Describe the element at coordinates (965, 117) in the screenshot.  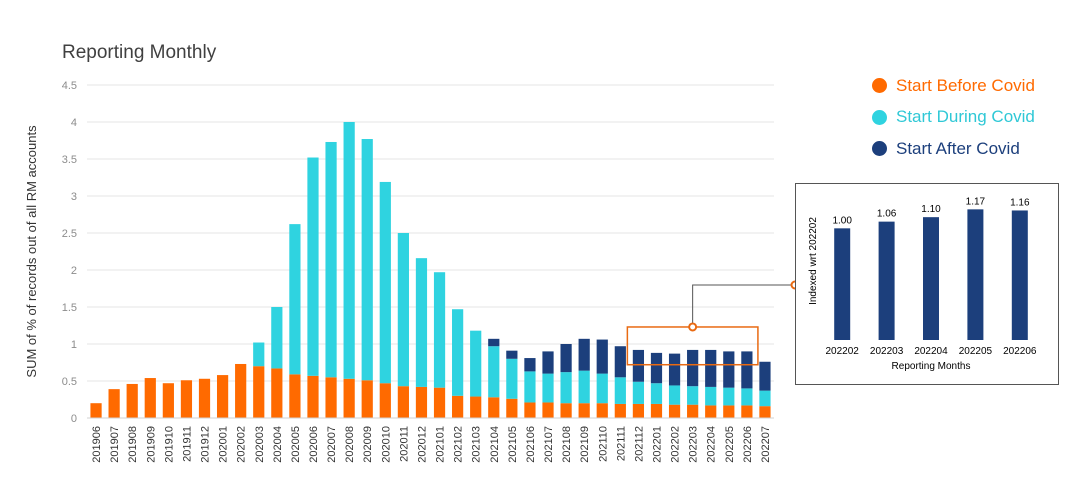
I see `legend-label-during: Start During Covid` at that location.